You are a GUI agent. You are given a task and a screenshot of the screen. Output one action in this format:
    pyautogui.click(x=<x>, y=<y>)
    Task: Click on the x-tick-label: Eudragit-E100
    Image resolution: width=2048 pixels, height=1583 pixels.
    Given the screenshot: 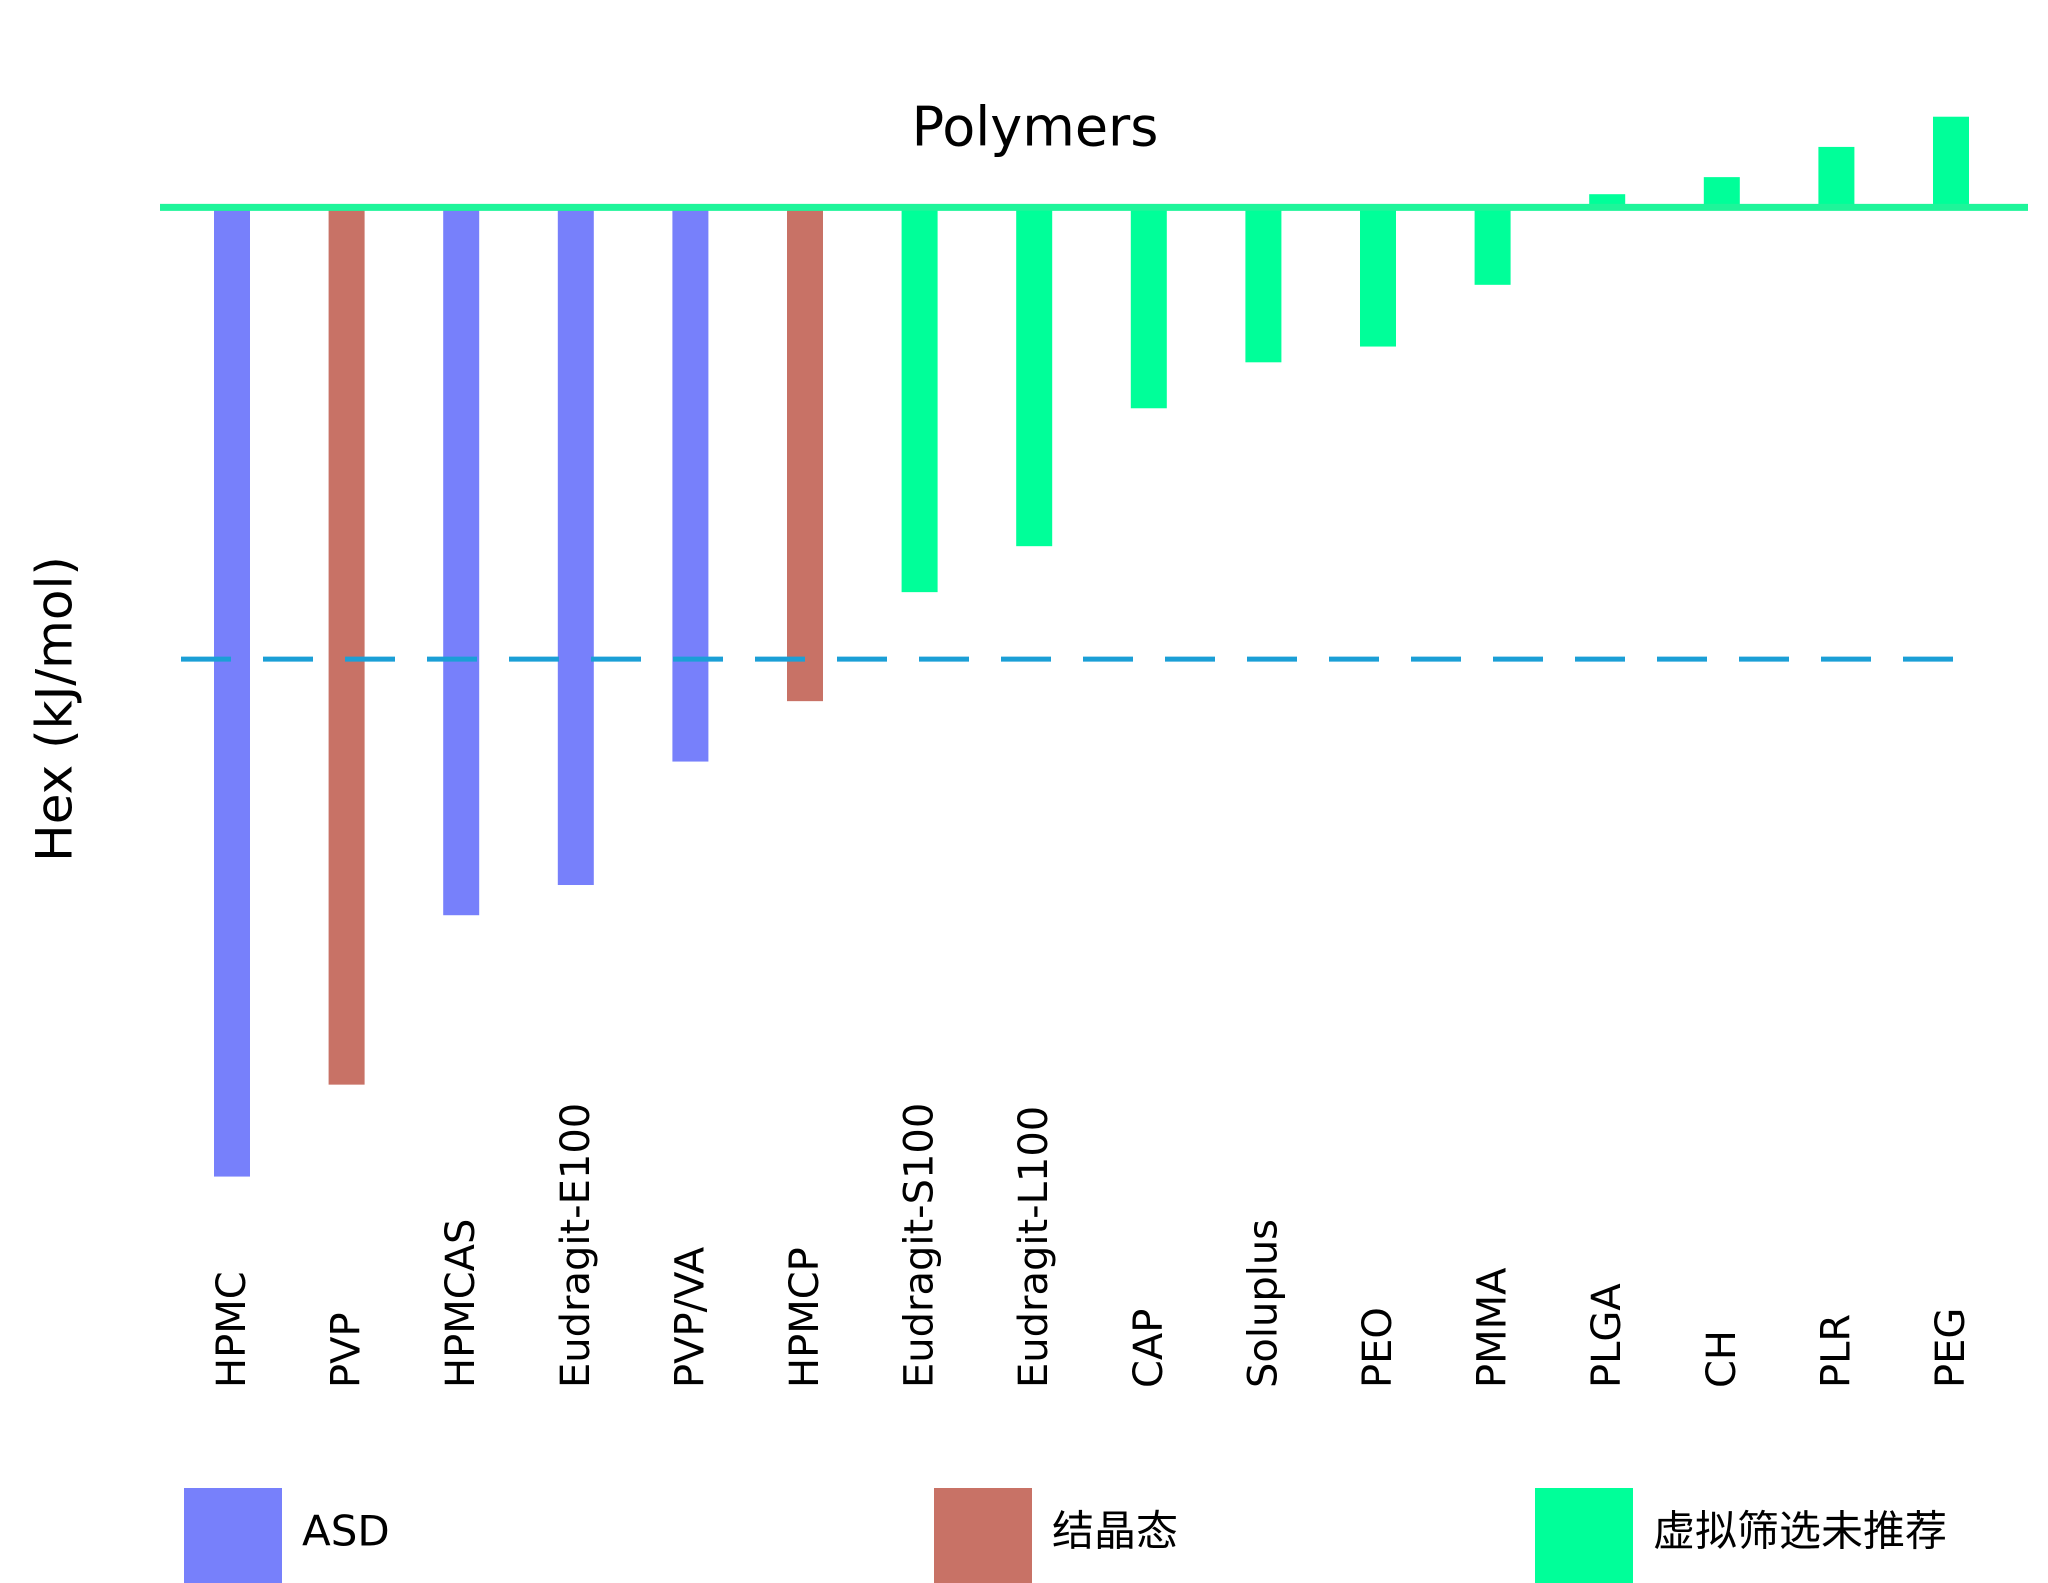 What is the action you would take?
    pyautogui.click(x=576, y=1245)
    